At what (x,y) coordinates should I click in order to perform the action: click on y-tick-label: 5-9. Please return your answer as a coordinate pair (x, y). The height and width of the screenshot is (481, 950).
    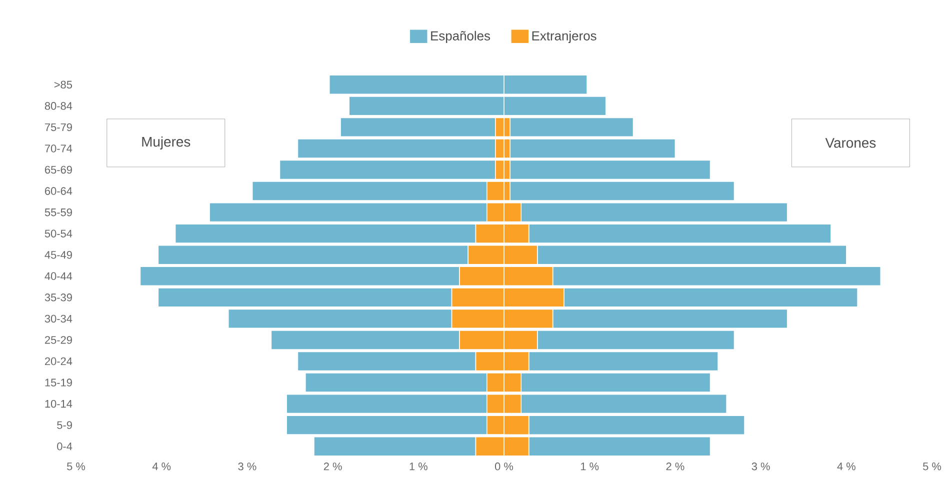
    Looking at the image, I should click on (64, 425).